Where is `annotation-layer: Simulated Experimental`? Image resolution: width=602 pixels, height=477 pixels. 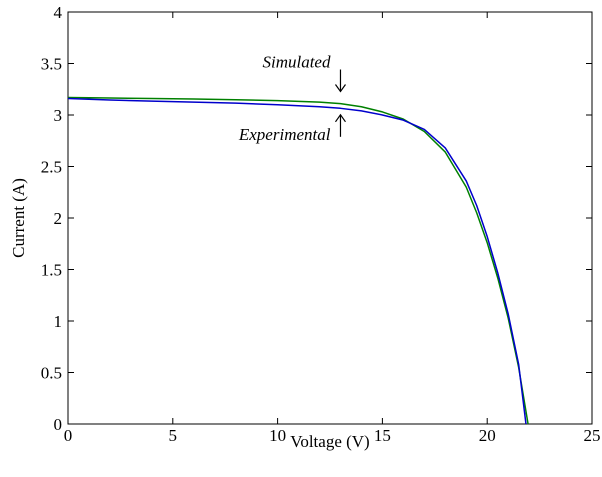 annotation-layer: Simulated Experimental is located at coordinates (292, 98).